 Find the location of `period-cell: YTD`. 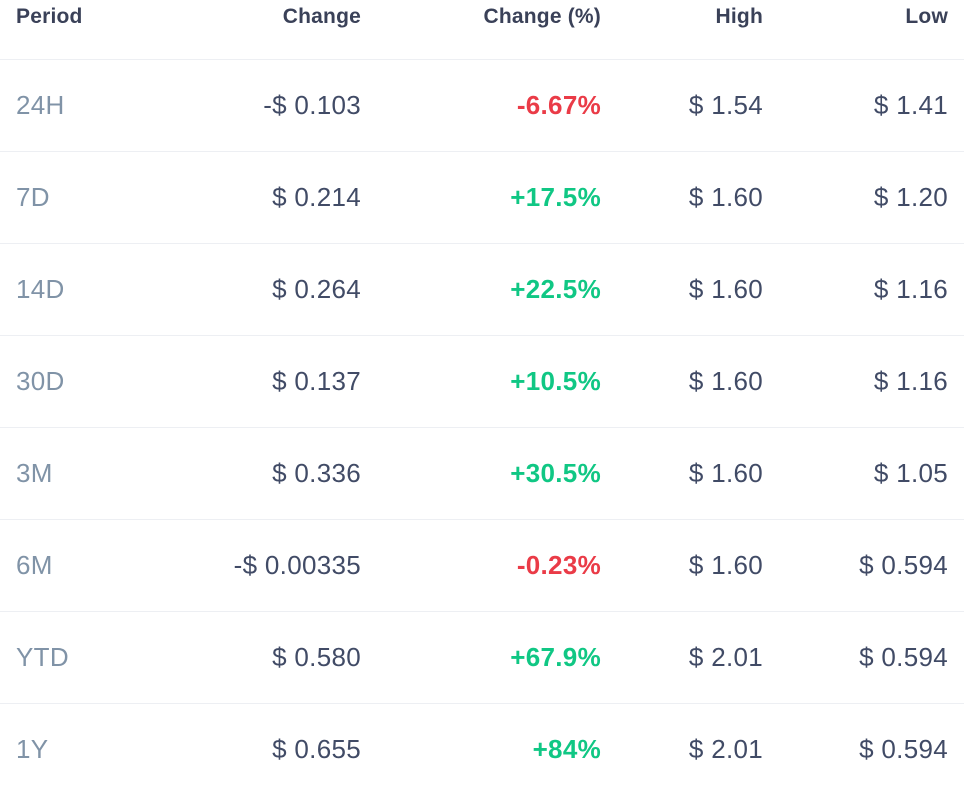

period-cell: YTD is located at coordinates (42, 656).